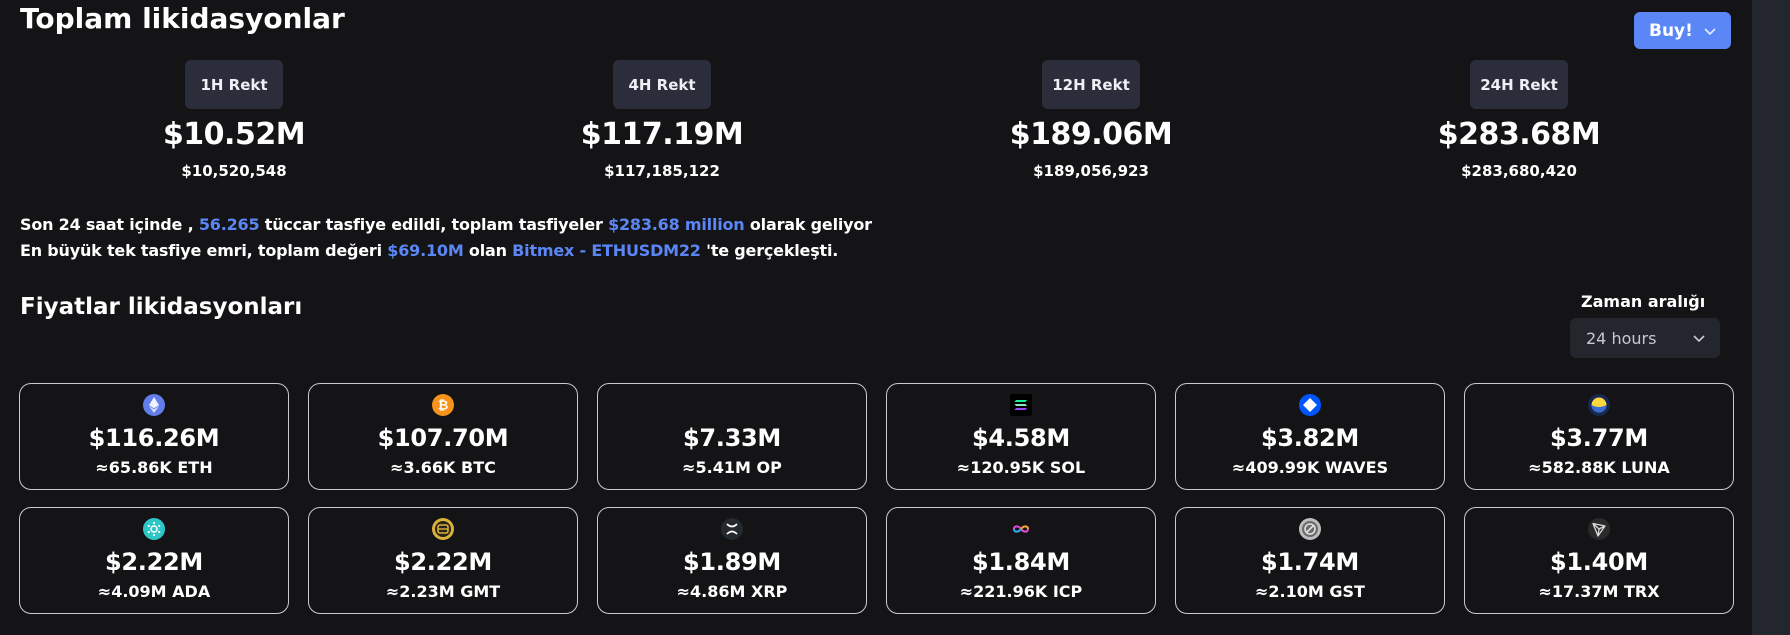 The width and height of the screenshot is (1790, 635). I want to click on coin-value: $7.33M, so click(732, 438).